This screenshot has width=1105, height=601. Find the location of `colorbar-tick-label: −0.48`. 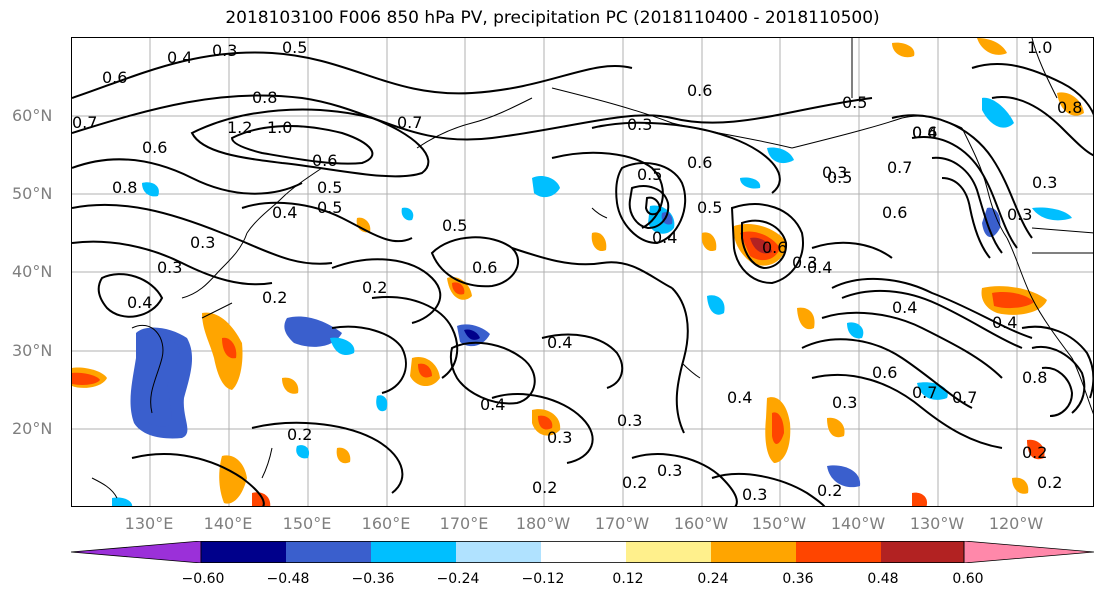

colorbar-tick-label: −0.48 is located at coordinates (288, 579).